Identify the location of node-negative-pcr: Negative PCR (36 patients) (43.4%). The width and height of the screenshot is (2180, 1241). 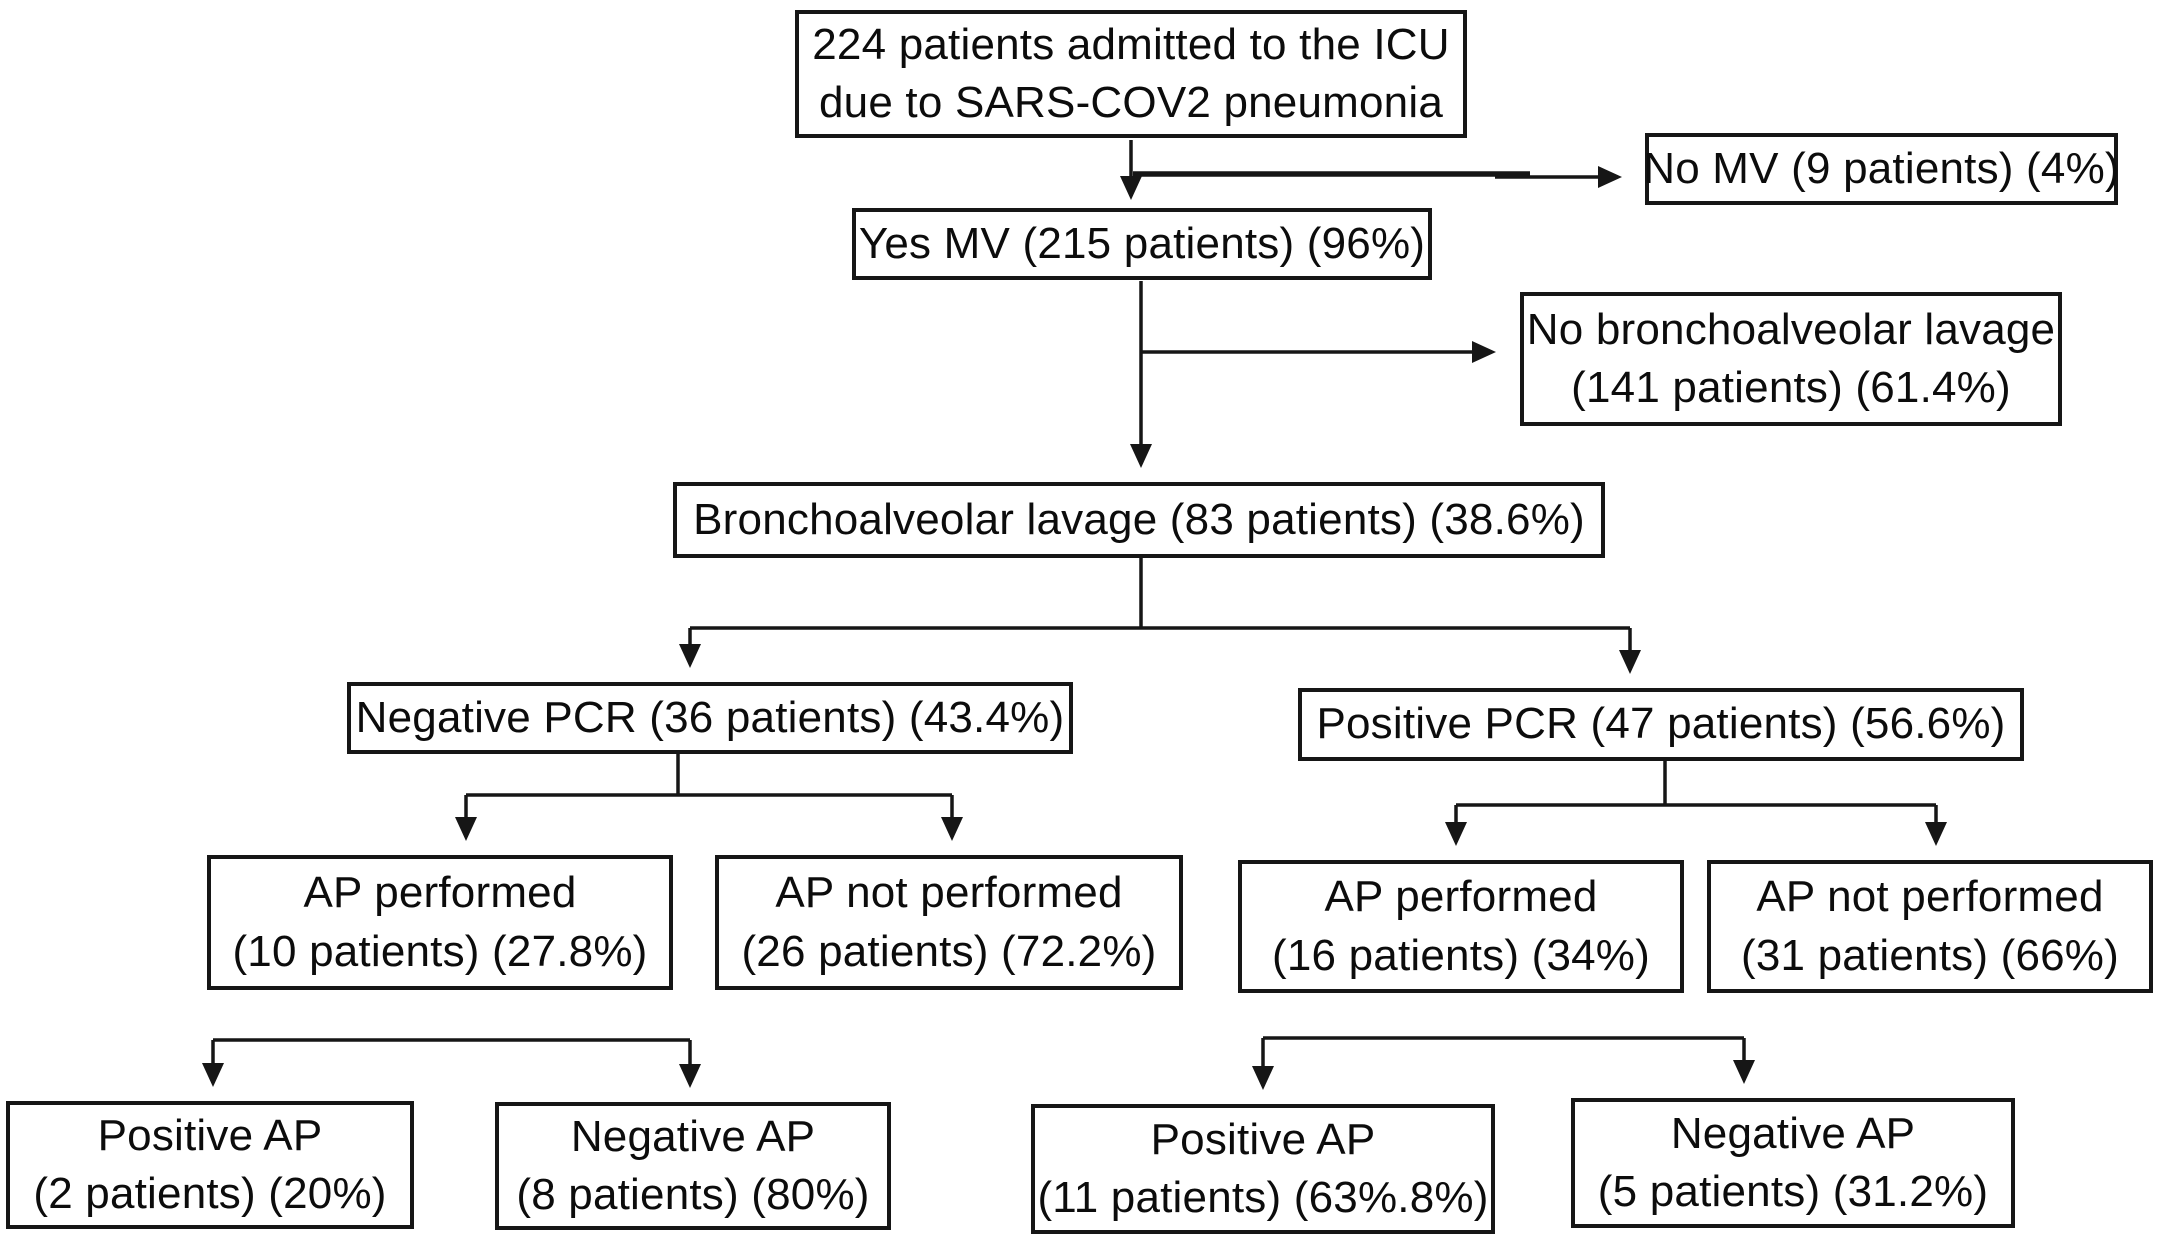
(710, 718).